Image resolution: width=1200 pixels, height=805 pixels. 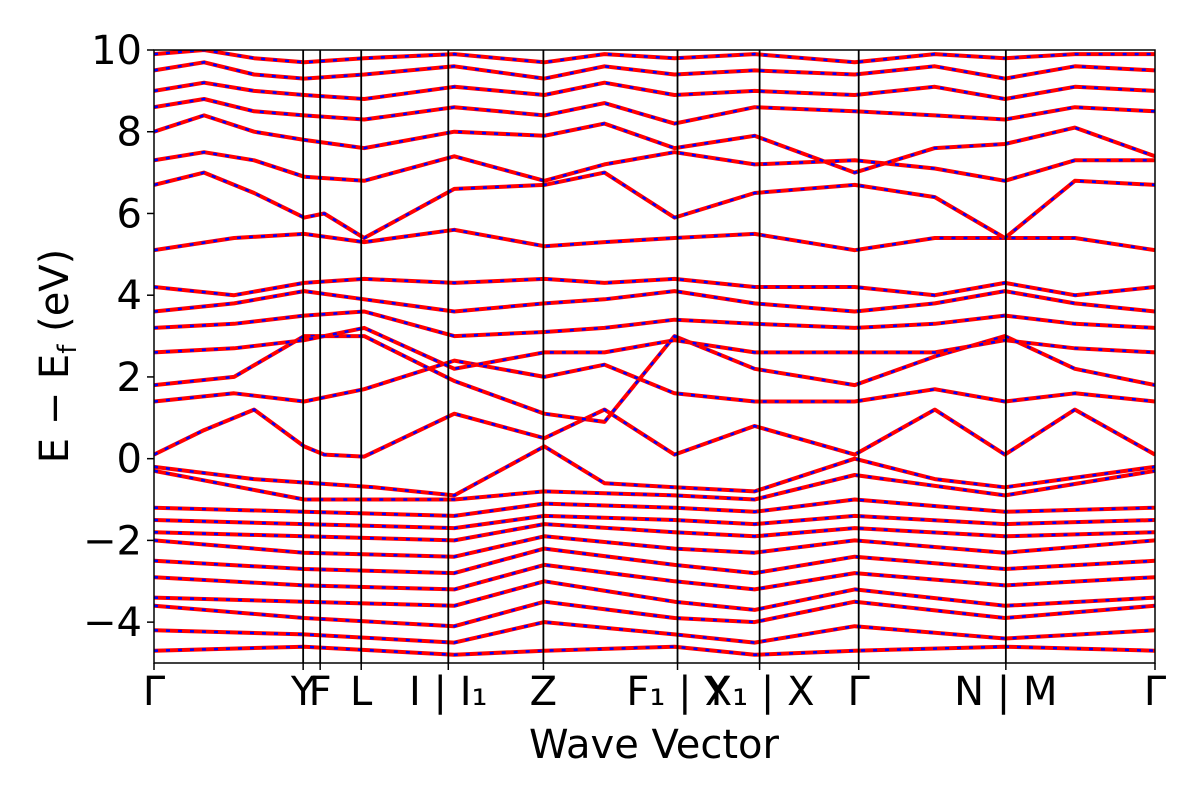 What do you see at coordinates (361, 692) in the screenshot?
I see `x-tick-label-3: L` at bounding box center [361, 692].